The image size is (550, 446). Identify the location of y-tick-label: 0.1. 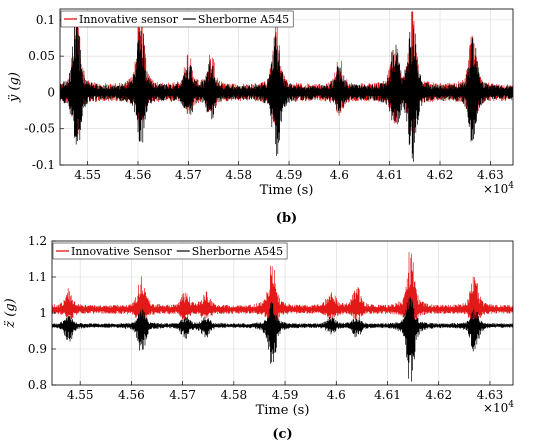
(45, 20).